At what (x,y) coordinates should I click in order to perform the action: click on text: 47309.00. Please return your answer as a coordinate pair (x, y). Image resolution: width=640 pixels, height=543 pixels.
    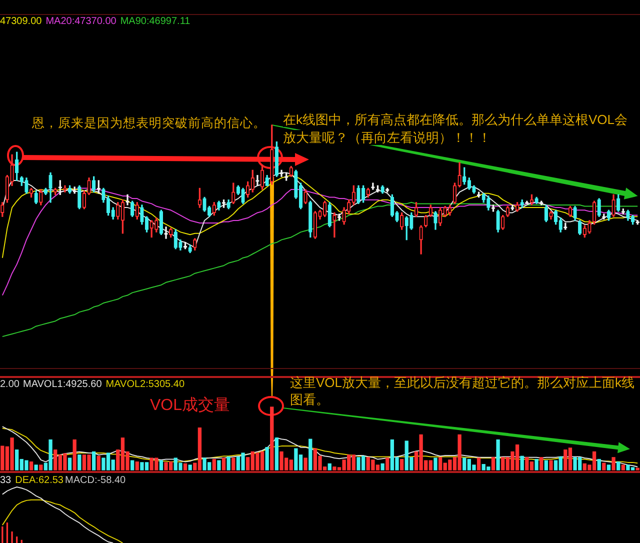
    Looking at the image, I should click on (21, 22).